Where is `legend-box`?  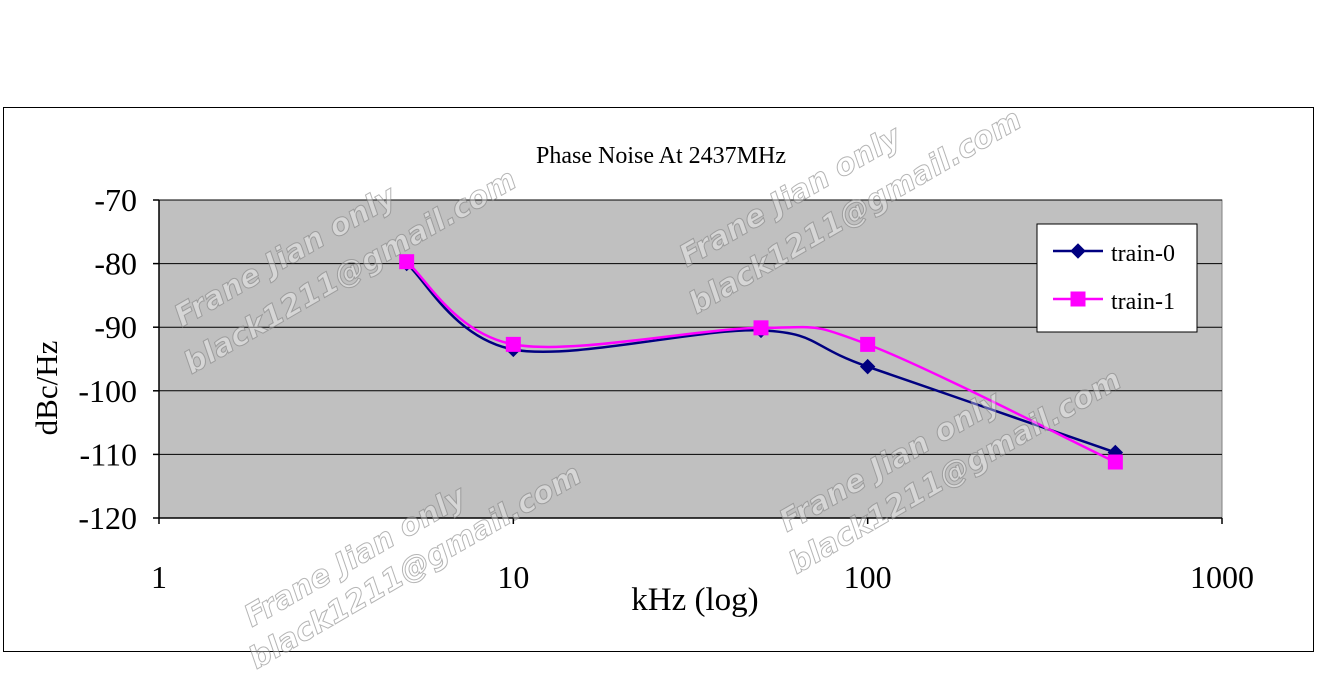 legend-box is located at coordinates (1117, 278).